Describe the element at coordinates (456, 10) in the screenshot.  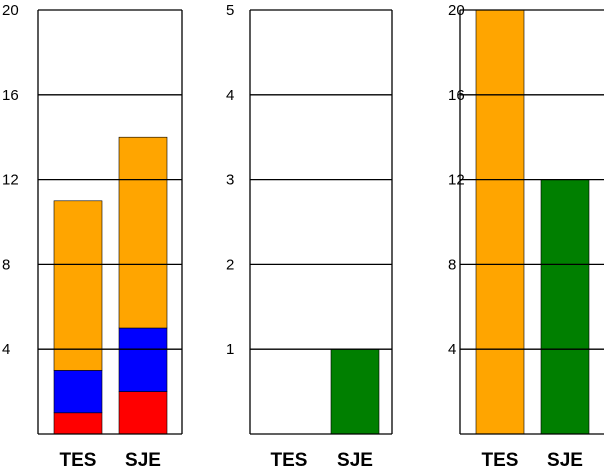
I see `ytick-label-20-chart3: 20` at that location.